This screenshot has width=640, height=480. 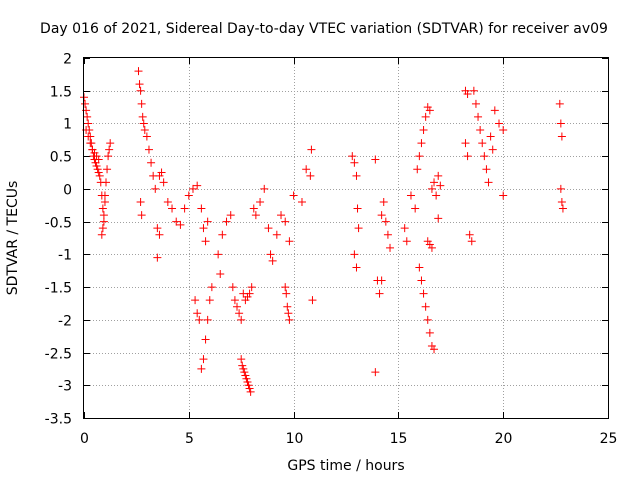 What do you see at coordinates (58, 355) in the screenshot?
I see `y-tick-label: -2.5` at bounding box center [58, 355].